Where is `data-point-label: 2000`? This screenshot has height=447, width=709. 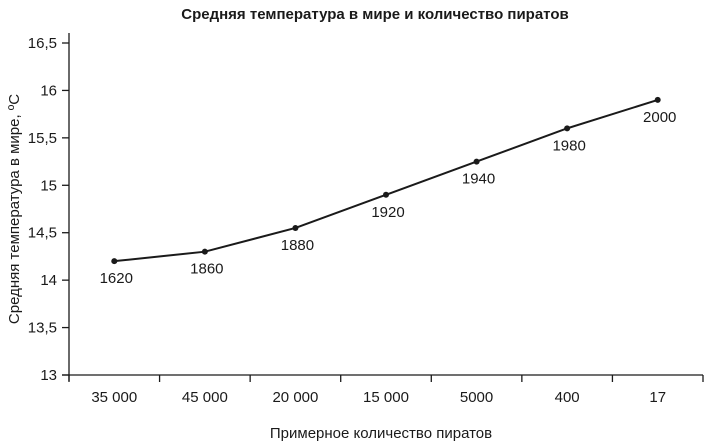 data-point-label: 2000 is located at coordinates (659, 117).